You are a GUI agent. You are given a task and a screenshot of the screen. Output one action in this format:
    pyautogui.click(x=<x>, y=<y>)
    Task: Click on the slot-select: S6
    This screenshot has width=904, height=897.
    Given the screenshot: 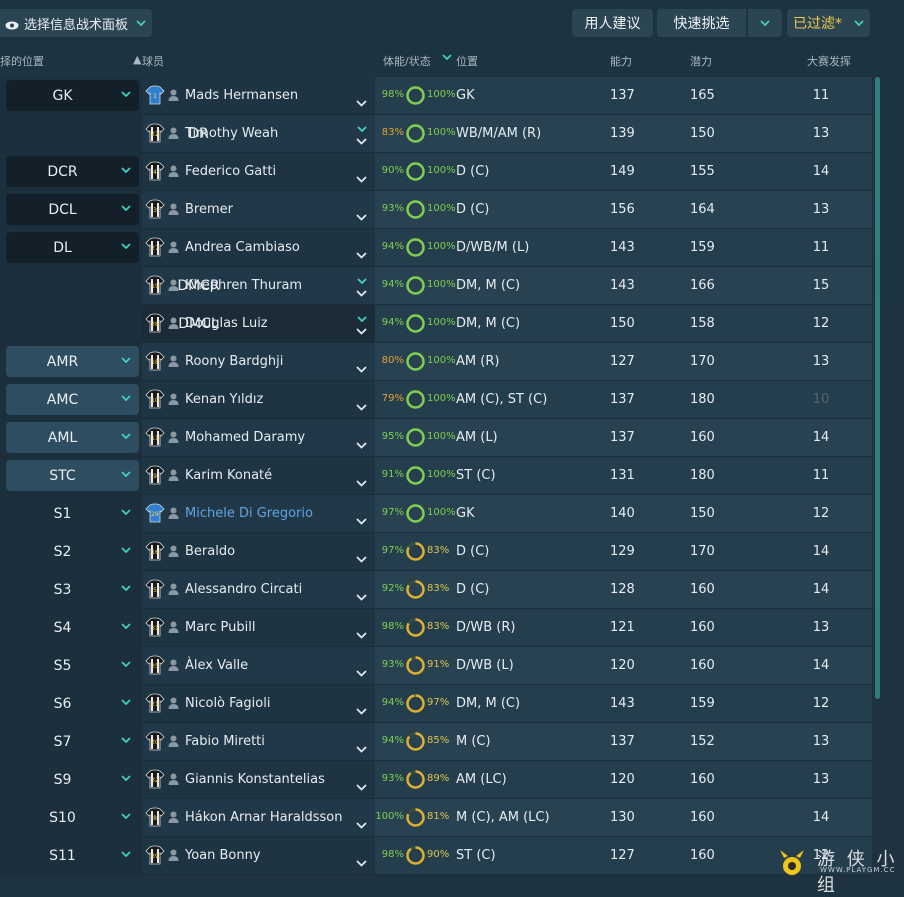 What is the action you would take?
    pyautogui.click(x=72, y=703)
    